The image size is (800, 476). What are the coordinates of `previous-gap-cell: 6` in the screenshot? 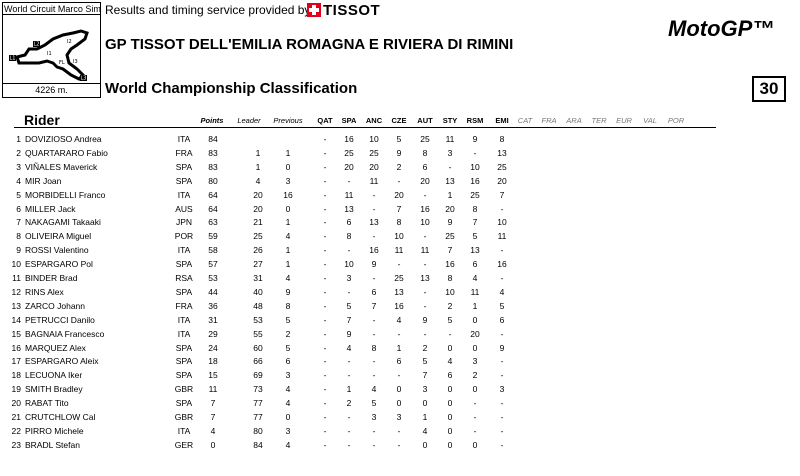 It's located at (288, 361).